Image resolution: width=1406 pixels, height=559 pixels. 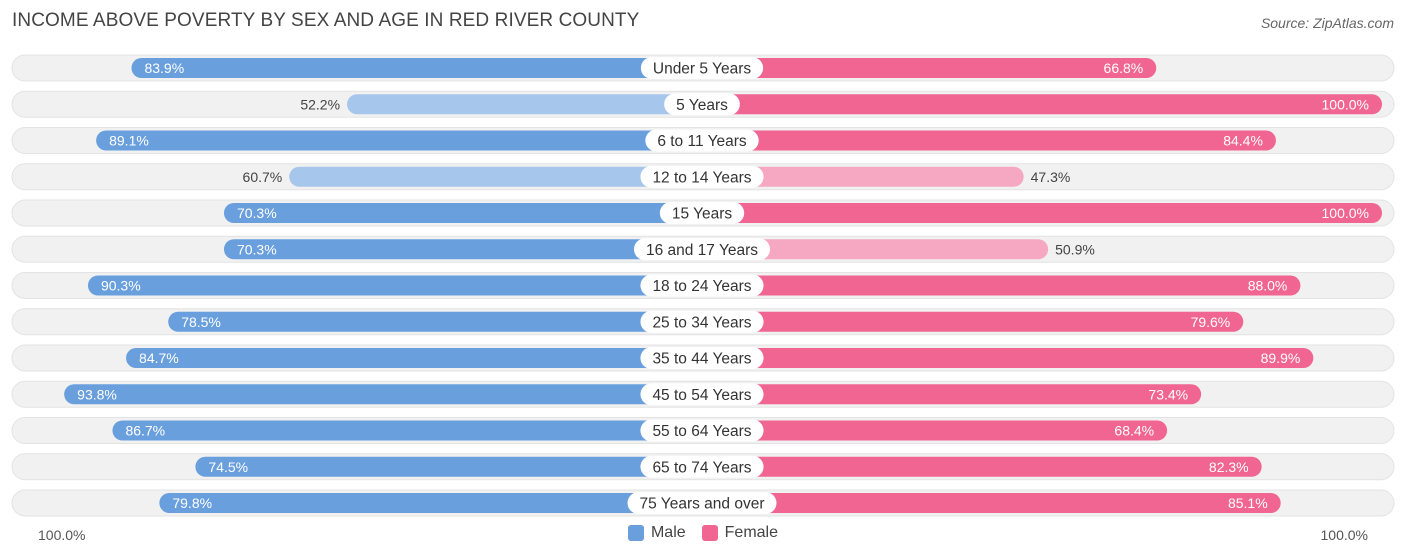 What do you see at coordinates (62, 535) in the screenshot?
I see `axis-left-label: 100.0%` at bounding box center [62, 535].